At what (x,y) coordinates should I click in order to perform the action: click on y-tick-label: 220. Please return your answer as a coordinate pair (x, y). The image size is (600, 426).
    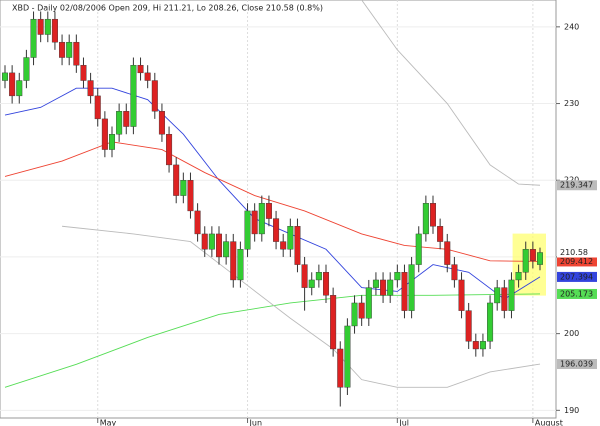
    Looking at the image, I should click on (571, 180).